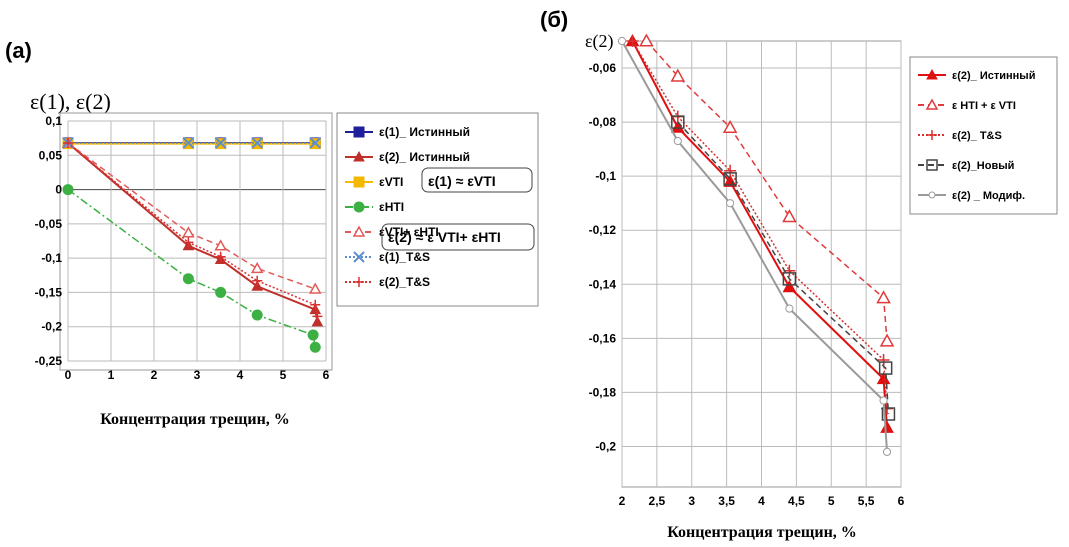 The height and width of the screenshot is (547, 1069). I want to click on x-tick-label: 5, so click(831, 501).